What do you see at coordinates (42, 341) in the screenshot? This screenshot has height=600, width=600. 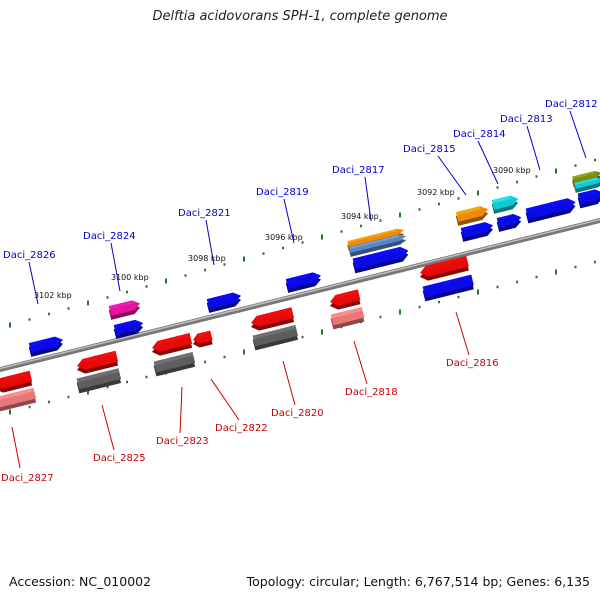 I see `gene-arrow-daci-2826-shine` at bounding box center [42, 341].